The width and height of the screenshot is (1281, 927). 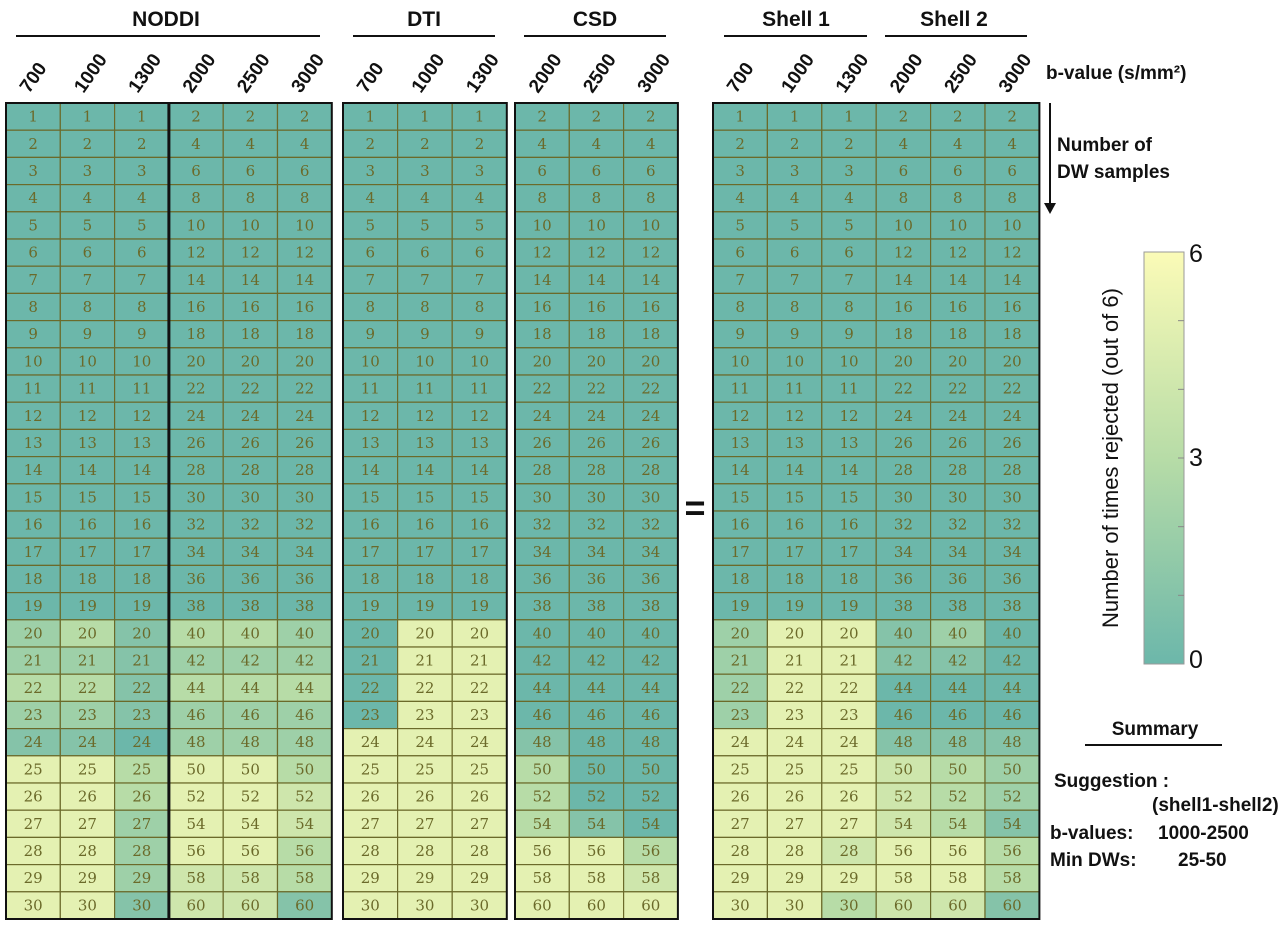 I want to click on cell-label-0-5-5: 12, so click(x=304, y=253).